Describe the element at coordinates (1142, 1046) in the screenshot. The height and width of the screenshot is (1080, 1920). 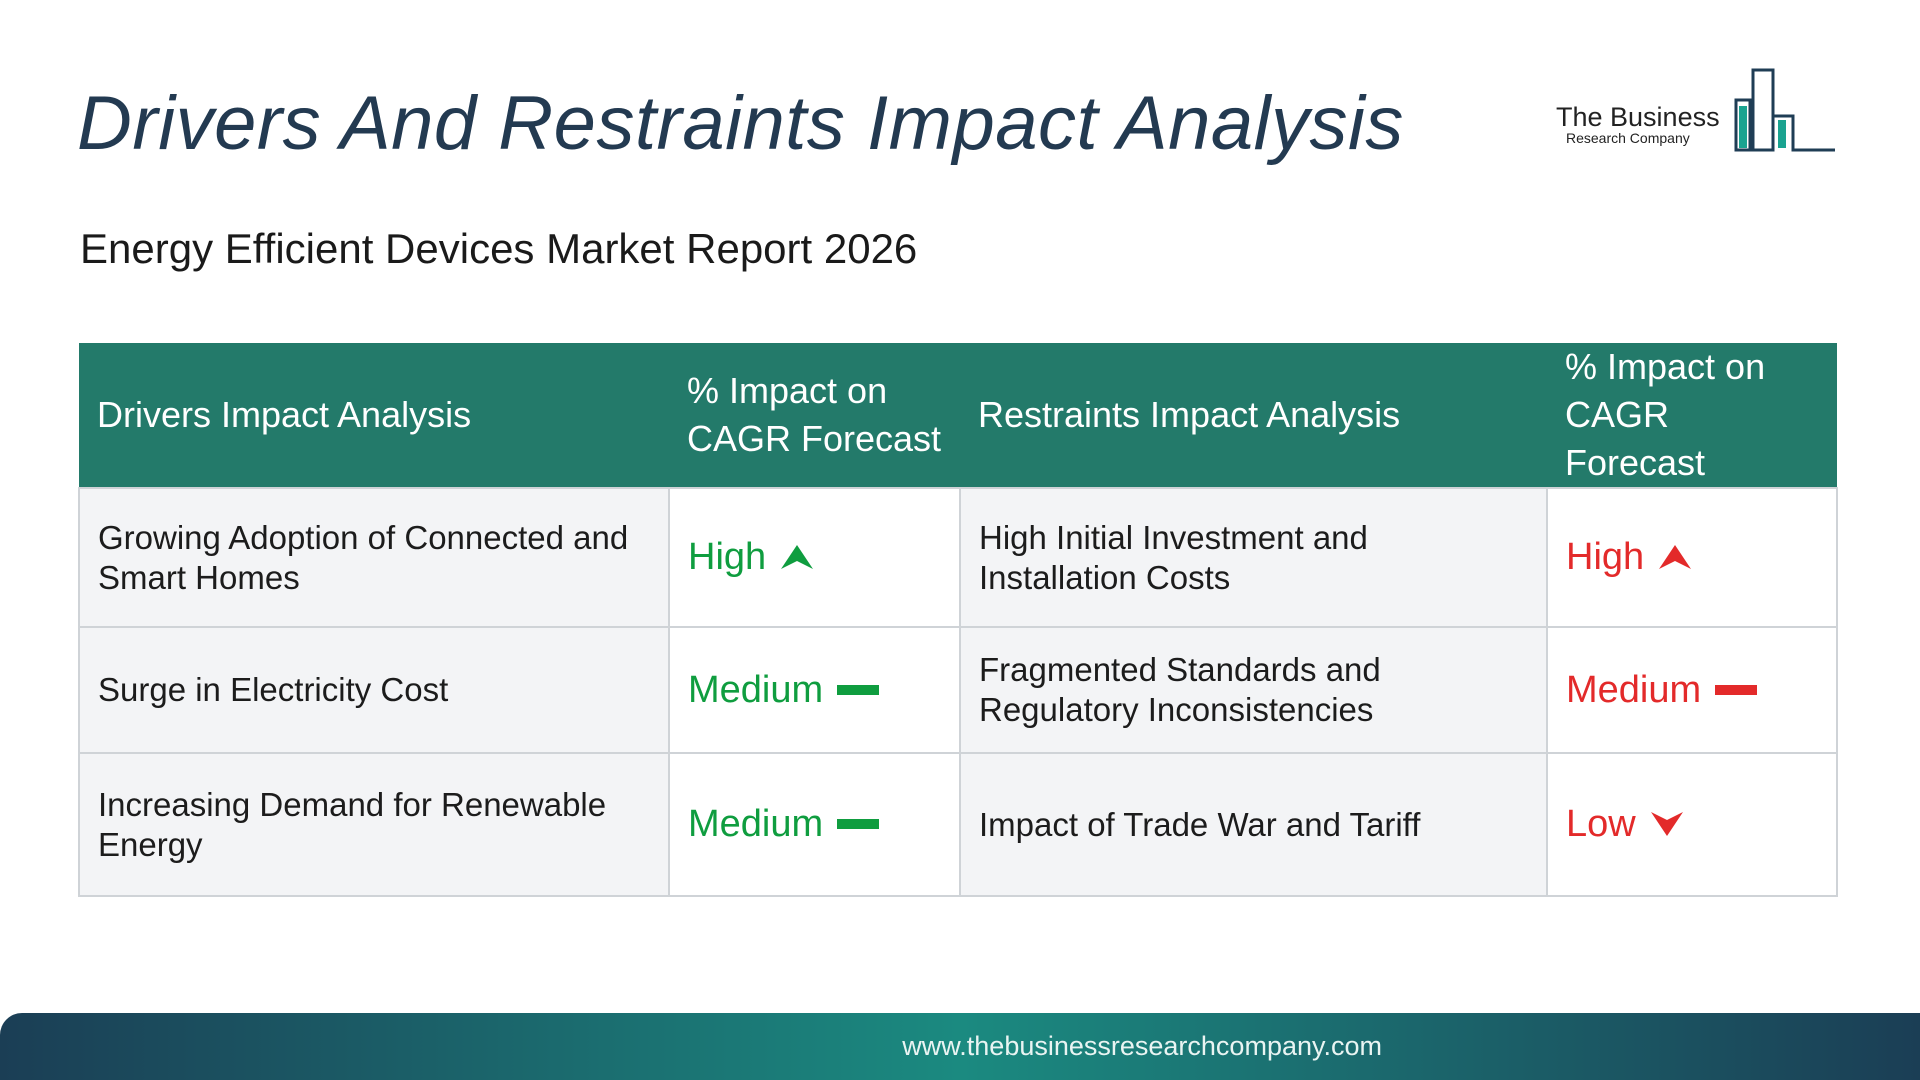
I see `footer-url: www.thebusinessresearchcompany.com` at that location.